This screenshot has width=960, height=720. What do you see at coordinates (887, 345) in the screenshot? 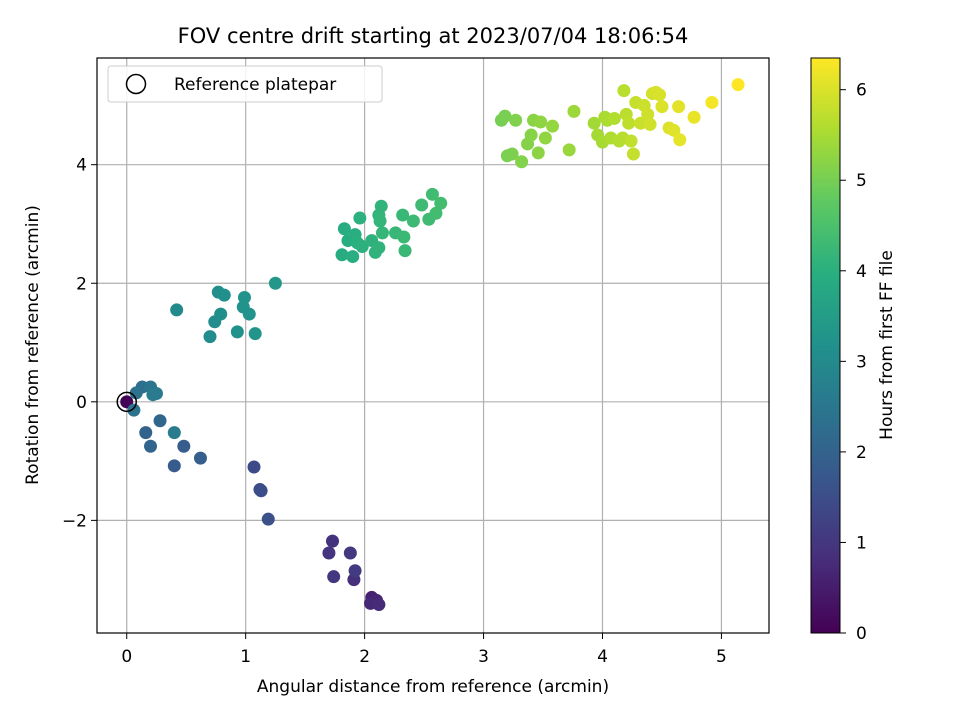
I see `colorbar-label: Hours from first FF file` at bounding box center [887, 345].